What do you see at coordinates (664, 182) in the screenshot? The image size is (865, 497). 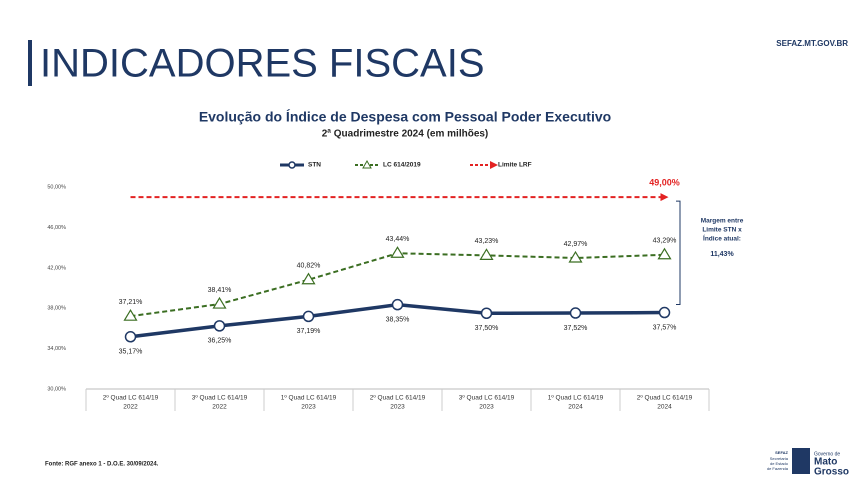 I see `data-label: 49,00%` at bounding box center [664, 182].